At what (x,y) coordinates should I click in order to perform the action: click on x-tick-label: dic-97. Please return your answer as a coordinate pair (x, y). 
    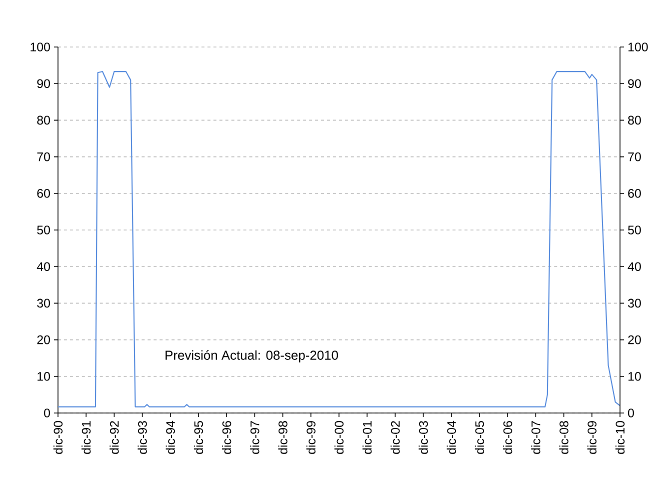
    Looking at the image, I should click on (255, 437).